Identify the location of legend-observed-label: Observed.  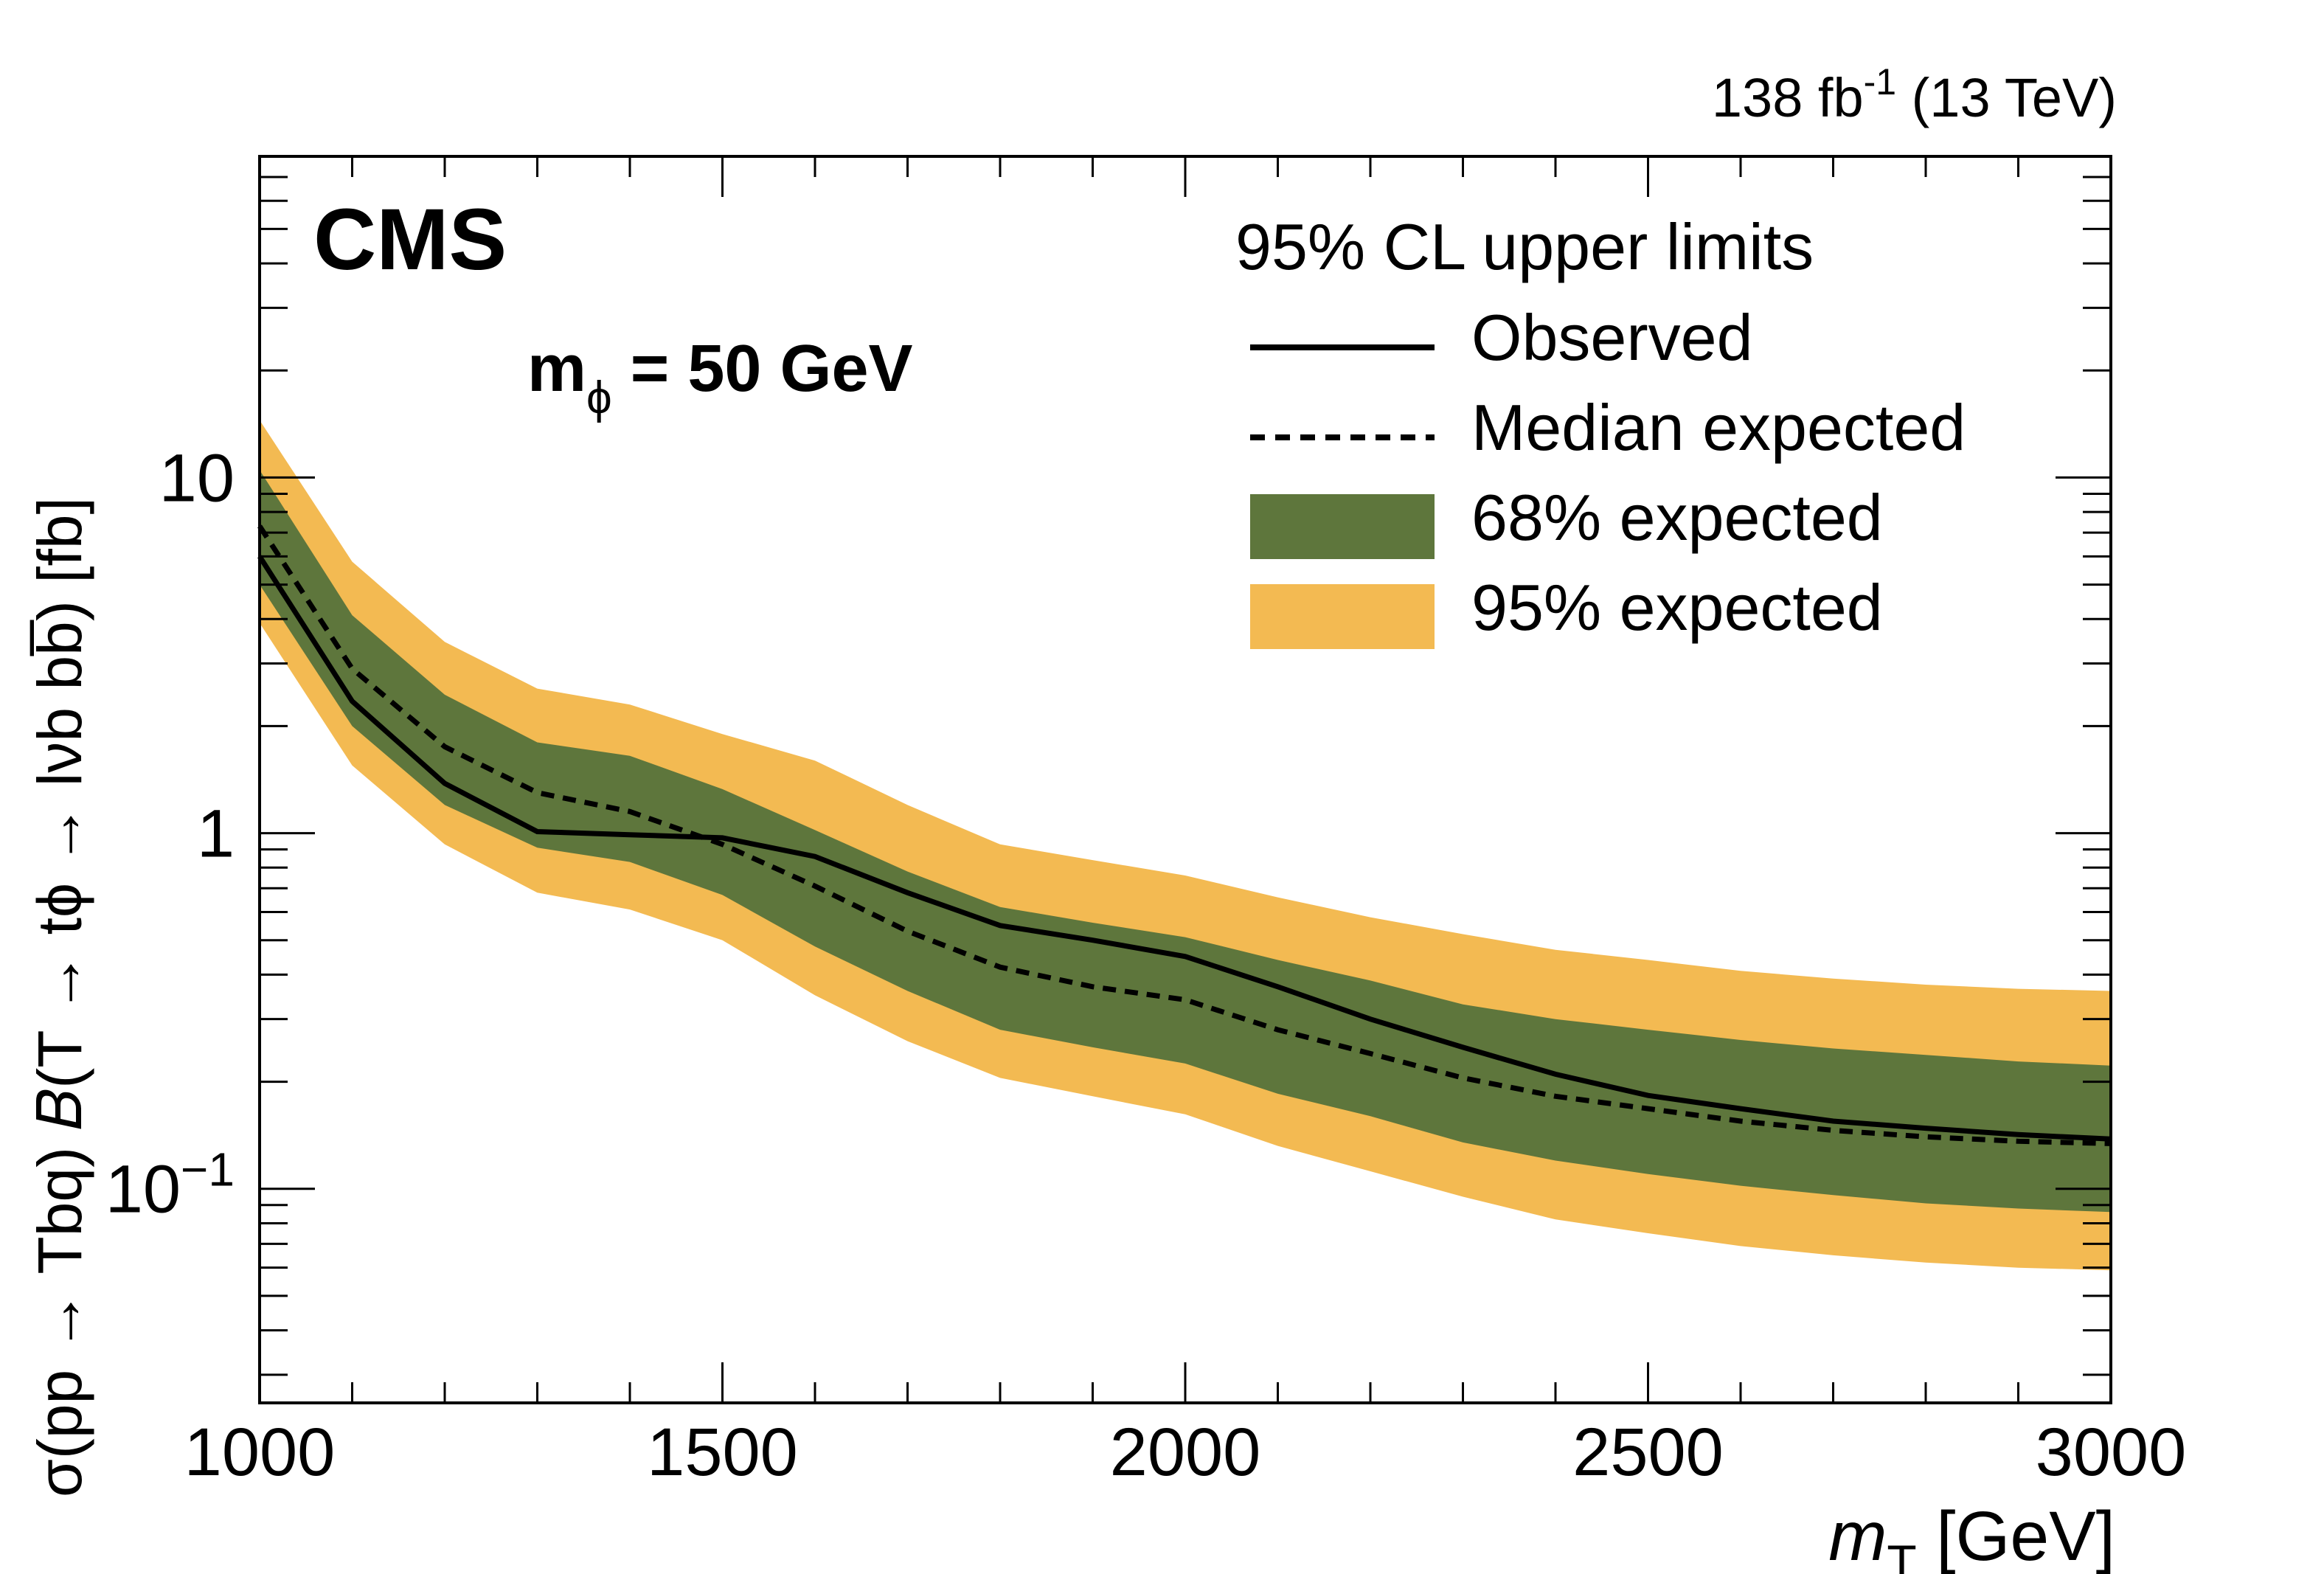
(1612, 337).